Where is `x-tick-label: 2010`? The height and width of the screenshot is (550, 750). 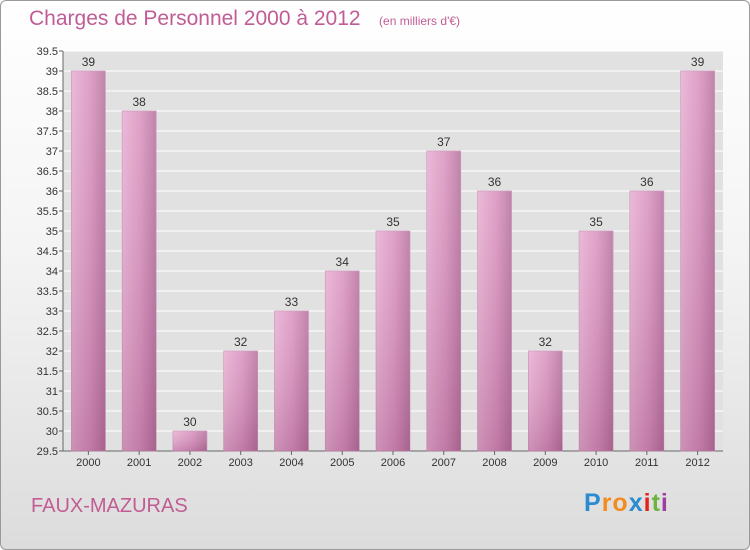
x-tick-label: 2010 is located at coordinates (596, 463).